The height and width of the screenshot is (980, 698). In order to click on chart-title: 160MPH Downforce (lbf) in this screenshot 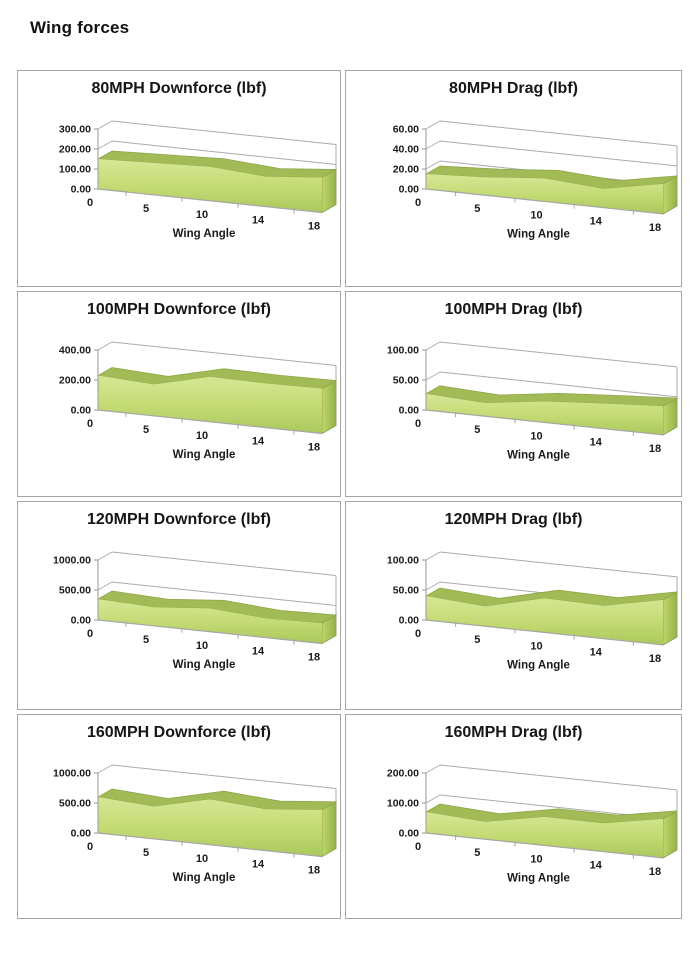, I will do `click(178, 732)`.